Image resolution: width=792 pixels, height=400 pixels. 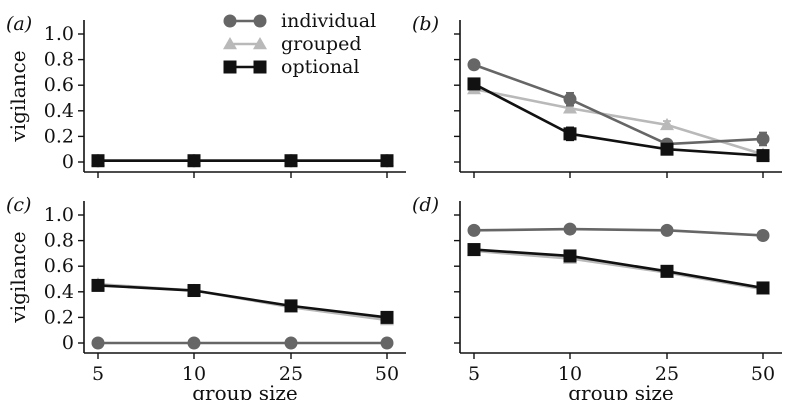 What do you see at coordinates (320, 67) in the screenshot?
I see `legend-label: optional` at bounding box center [320, 67].